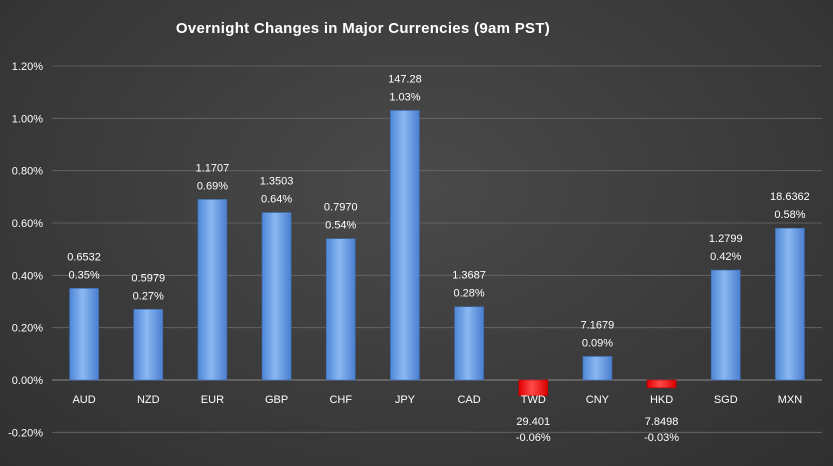  What do you see at coordinates (533, 438) in the screenshot?
I see `pct-label: -0.06%` at bounding box center [533, 438].